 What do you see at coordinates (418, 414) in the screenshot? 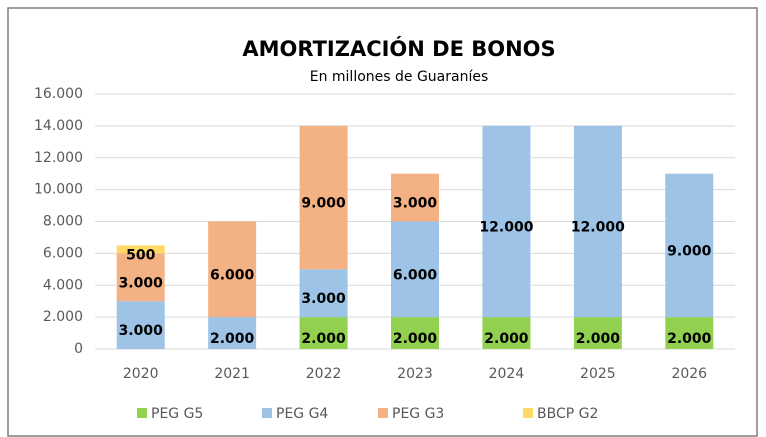
I see `legend-label: PEG G3` at bounding box center [418, 414].